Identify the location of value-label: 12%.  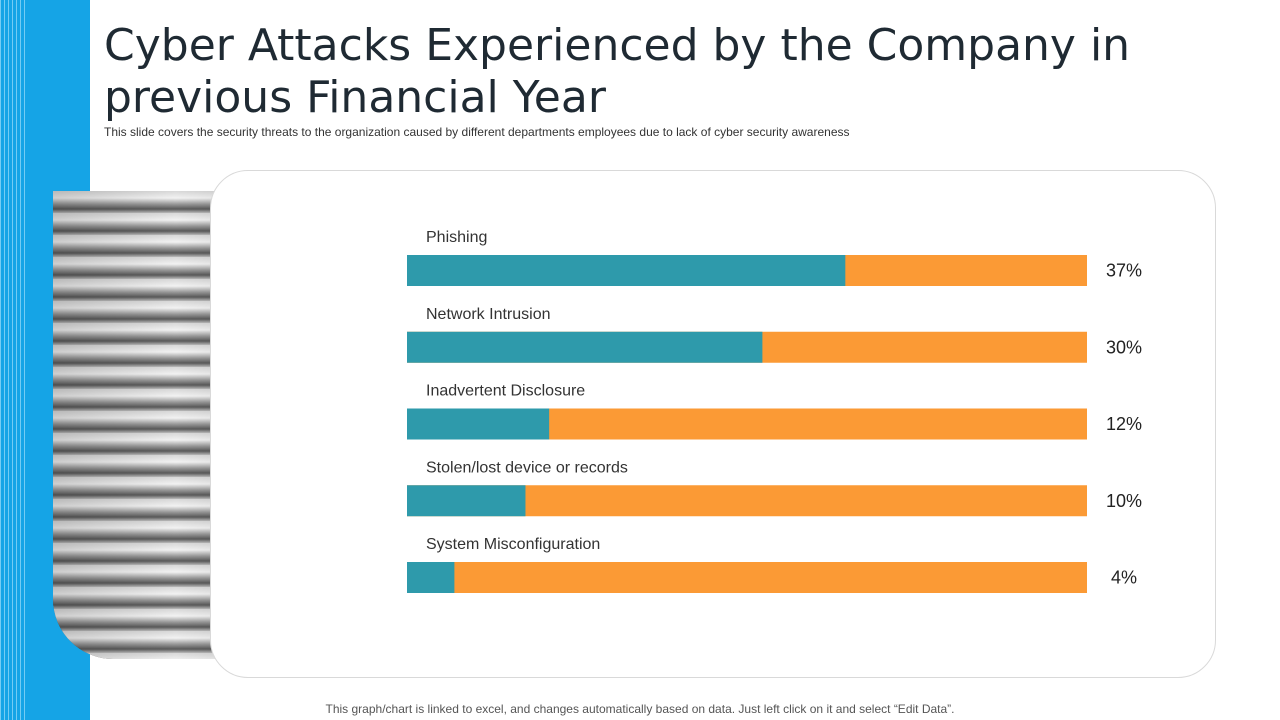
(1124, 424).